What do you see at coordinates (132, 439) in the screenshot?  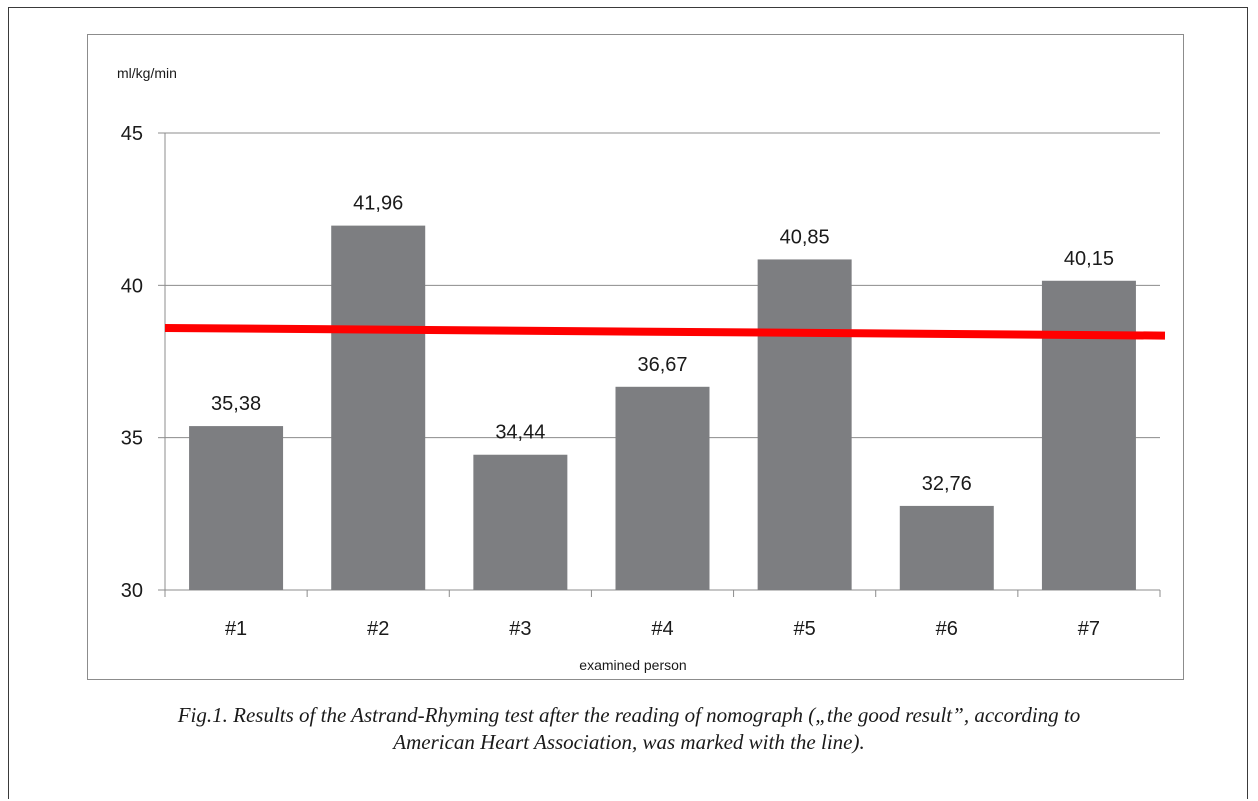 I see `y-tick-label: 35` at bounding box center [132, 439].